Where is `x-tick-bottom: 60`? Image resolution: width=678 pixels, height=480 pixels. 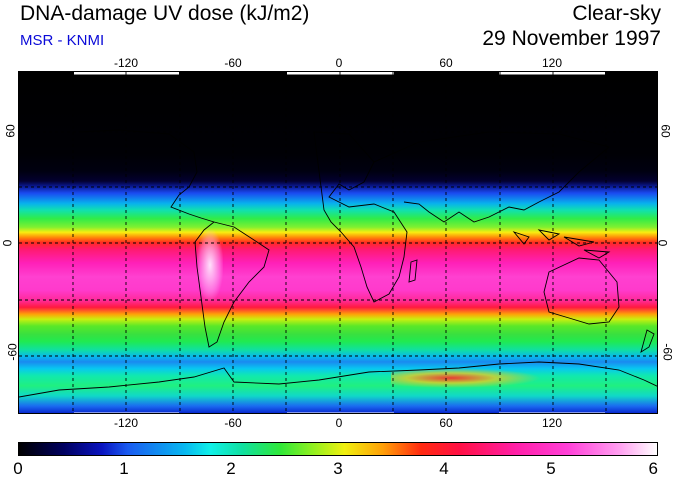 x-tick-bottom: 60 is located at coordinates (446, 423).